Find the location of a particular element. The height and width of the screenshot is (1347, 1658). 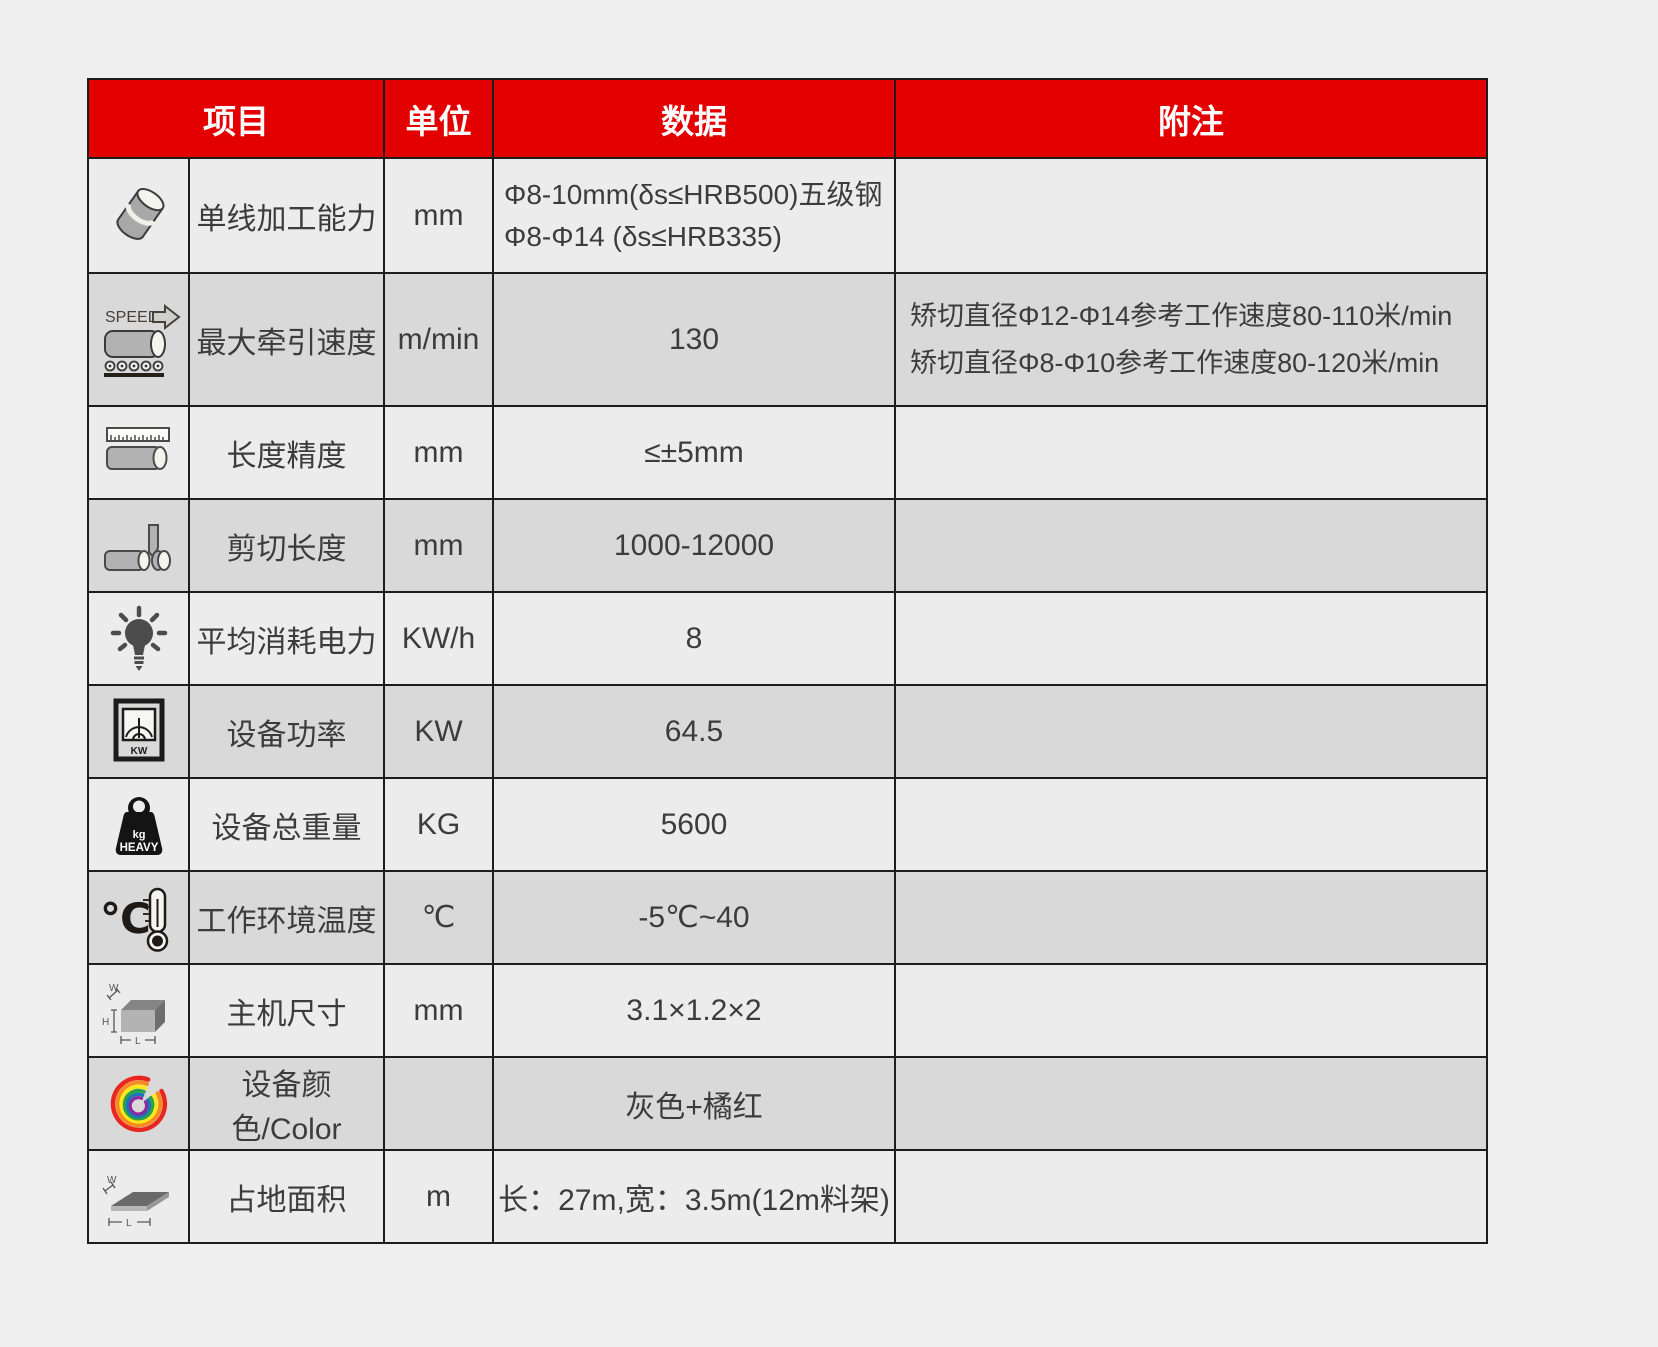

column-header-data: 数据 is located at coordinates (694, 118).